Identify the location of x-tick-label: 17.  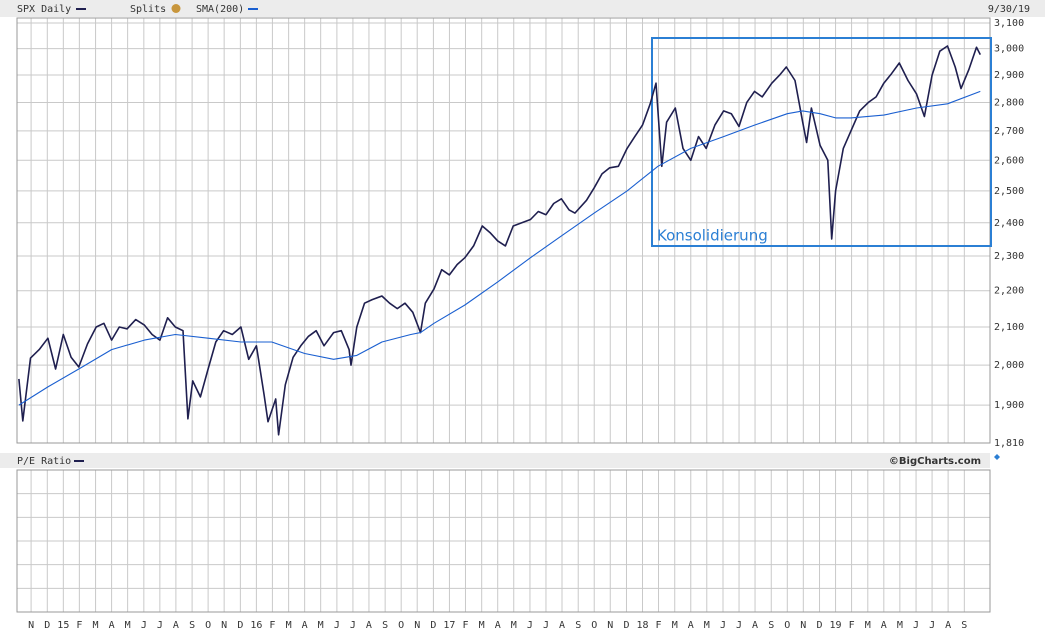
(449, 625).